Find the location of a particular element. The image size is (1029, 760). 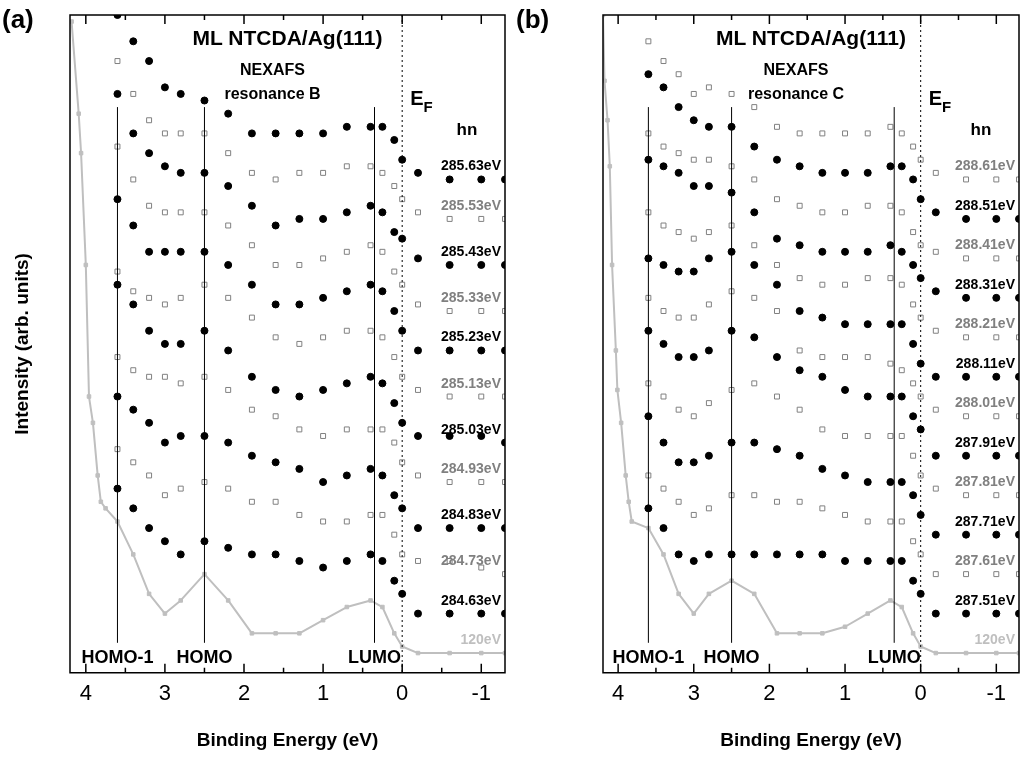

series-label: 284.83eV is located at coordinates (471, 514).